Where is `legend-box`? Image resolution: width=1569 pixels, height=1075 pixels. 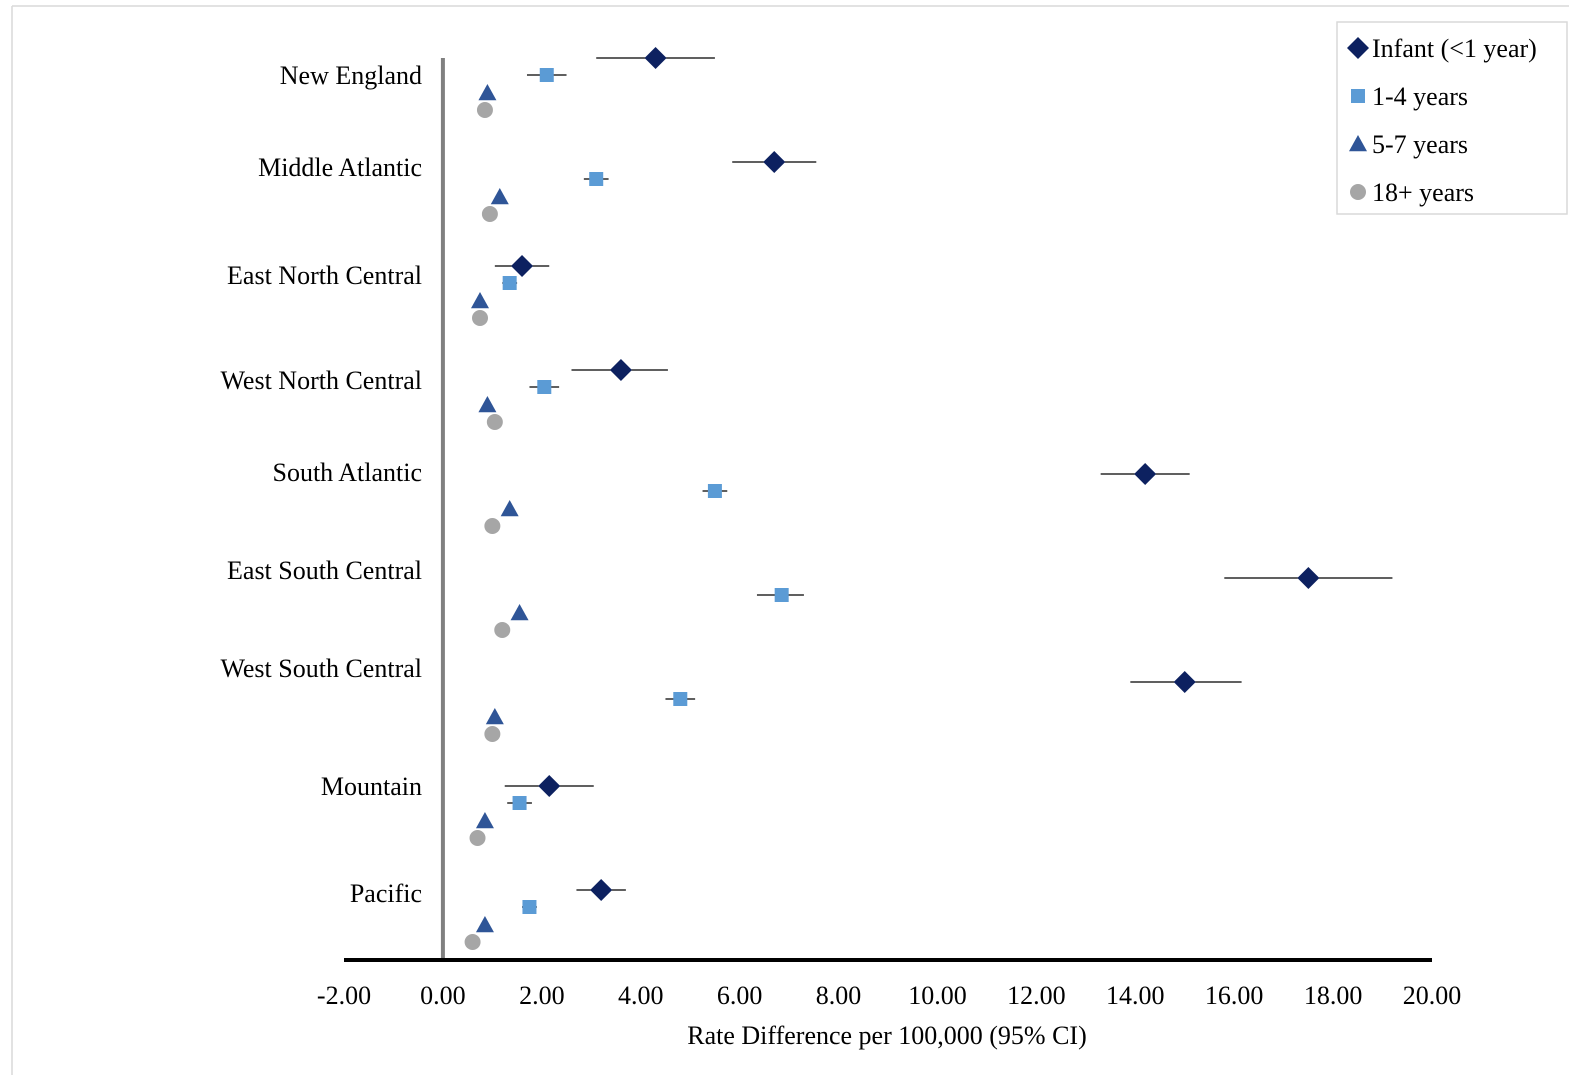 legend-box is located at coordinates (1452, 118).